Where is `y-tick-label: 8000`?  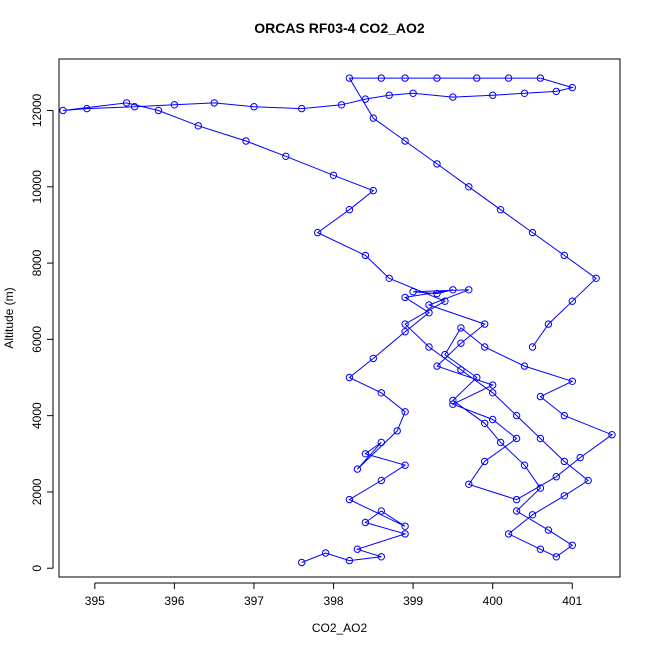 y-tick-label: 8000 is located at coordinates (37, 262).